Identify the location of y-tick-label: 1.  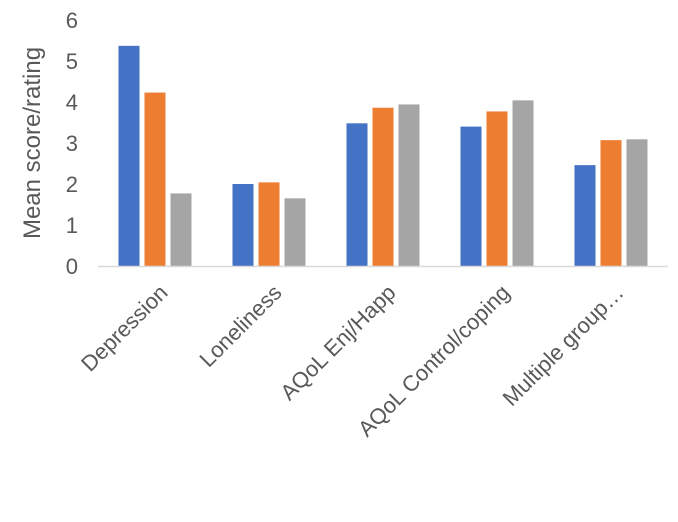
(72, 225).